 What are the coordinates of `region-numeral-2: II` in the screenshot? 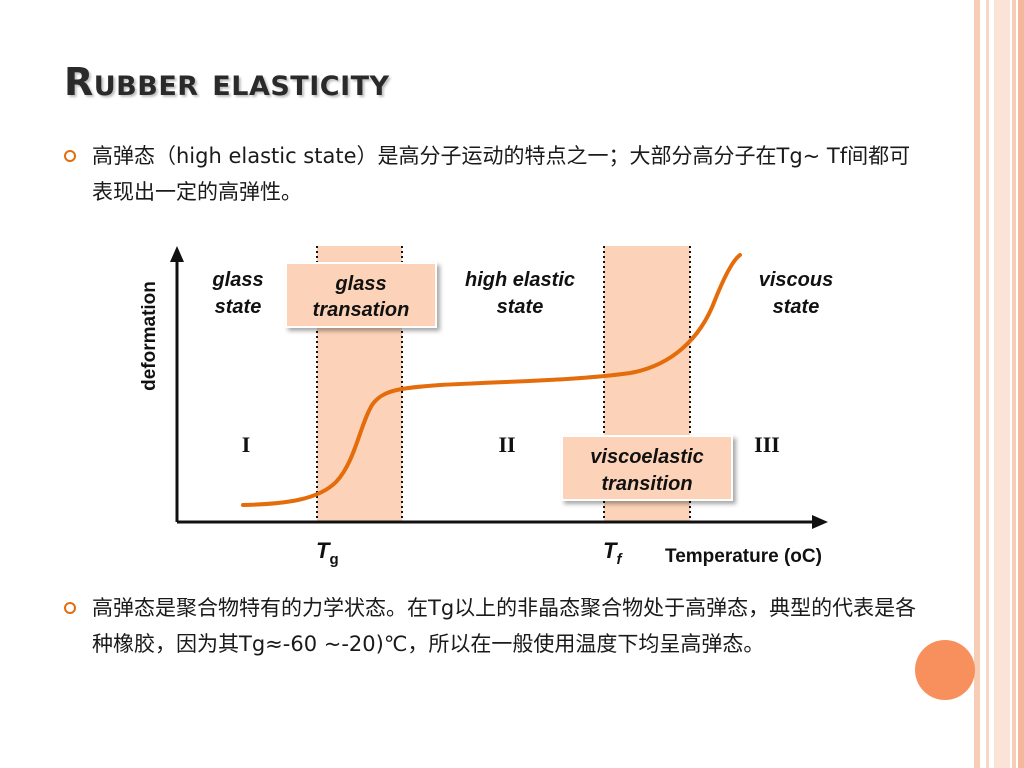 It's located at (506, 444).